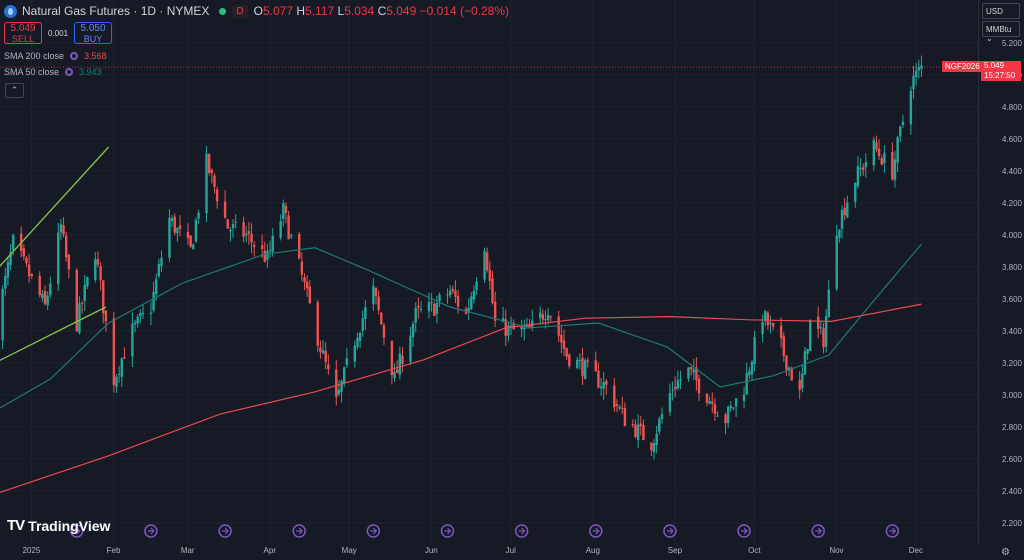 The width and height of the screenshot is (1024, 560). Describe the element at coordinates (14, 90) in the screenshot. I see `collapse-legend-button: ⌃` at that location.